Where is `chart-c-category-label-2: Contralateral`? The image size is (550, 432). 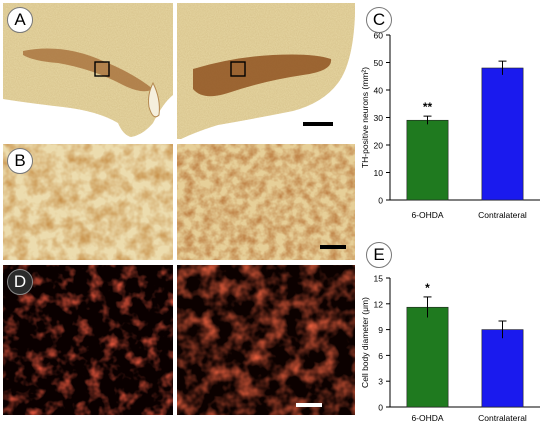
chart-c-category-label-2: Contralateral is located at coordinates (502, 215).